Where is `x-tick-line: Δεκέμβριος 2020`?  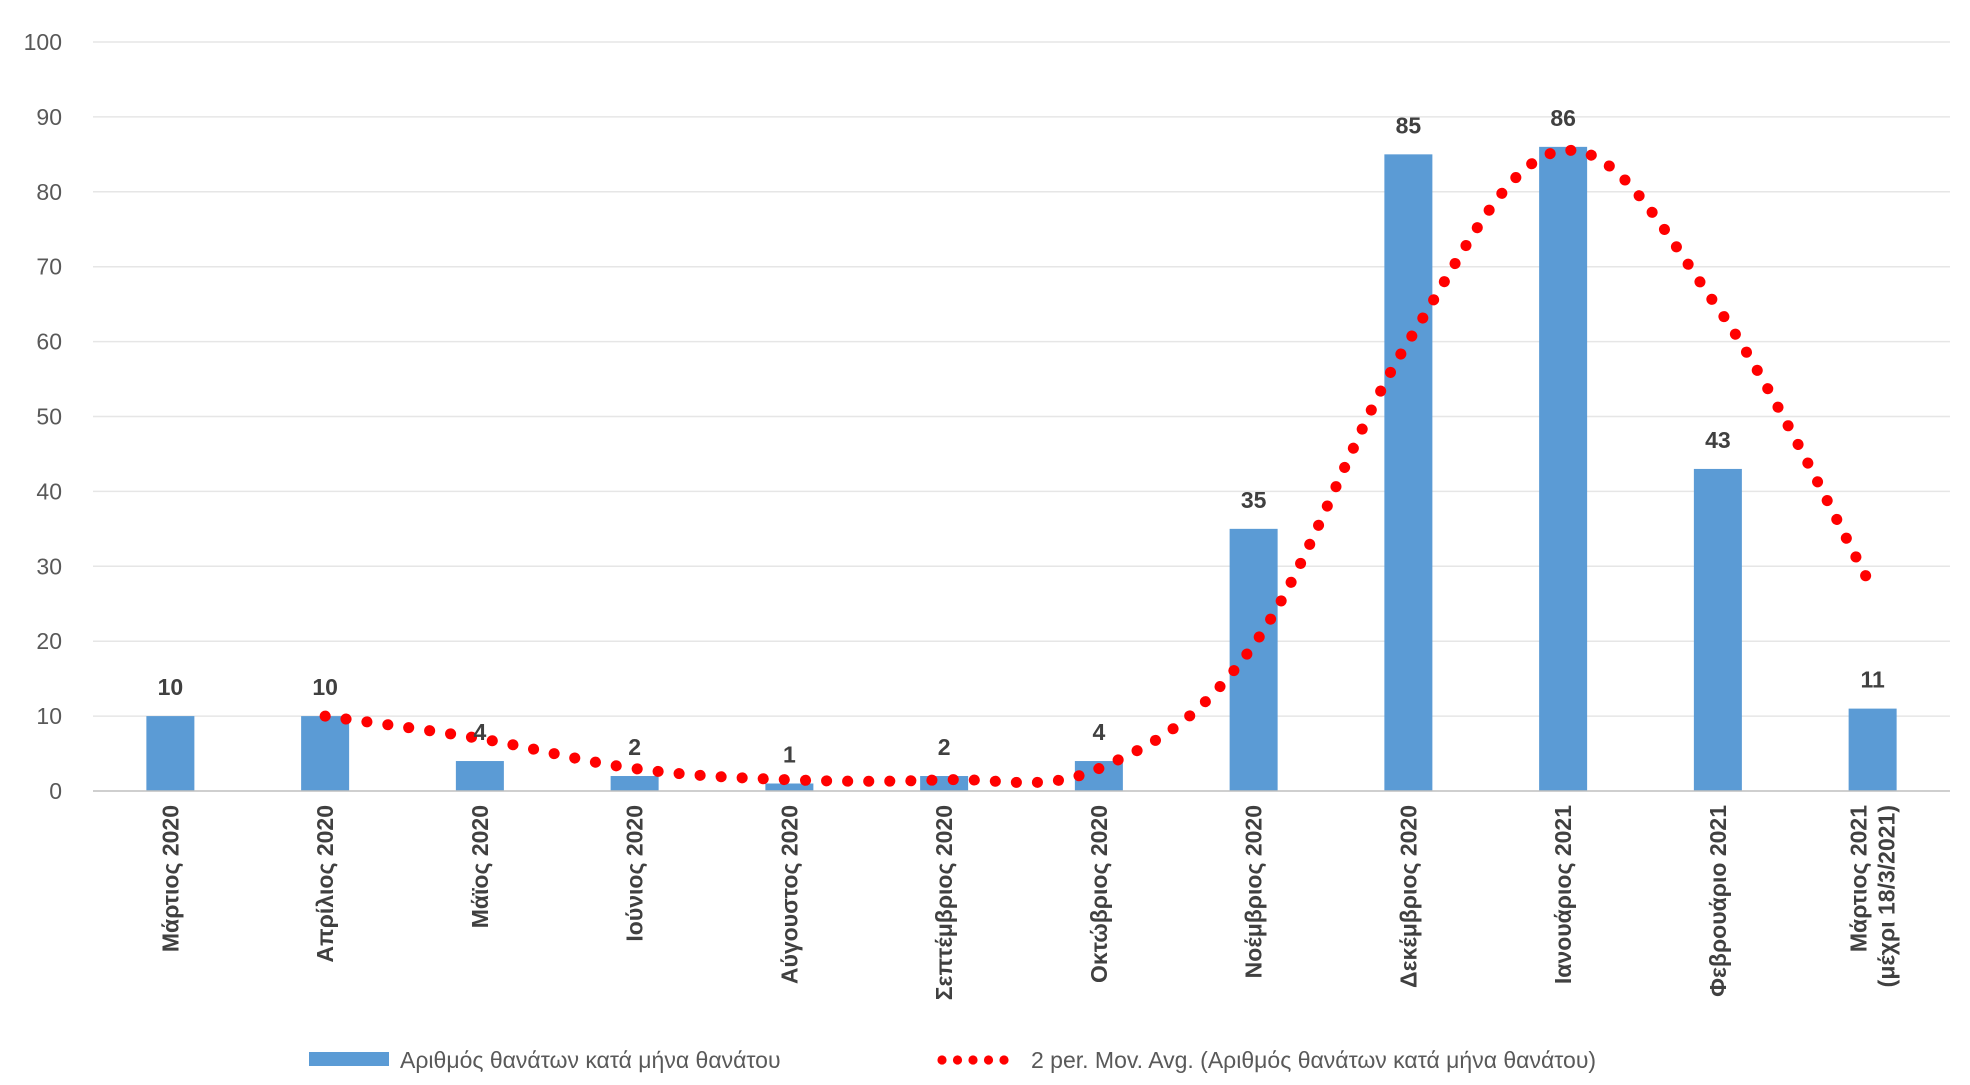 x-tick-line: Δεκέμβριος 2020 is located at coordinates (1408, 896).